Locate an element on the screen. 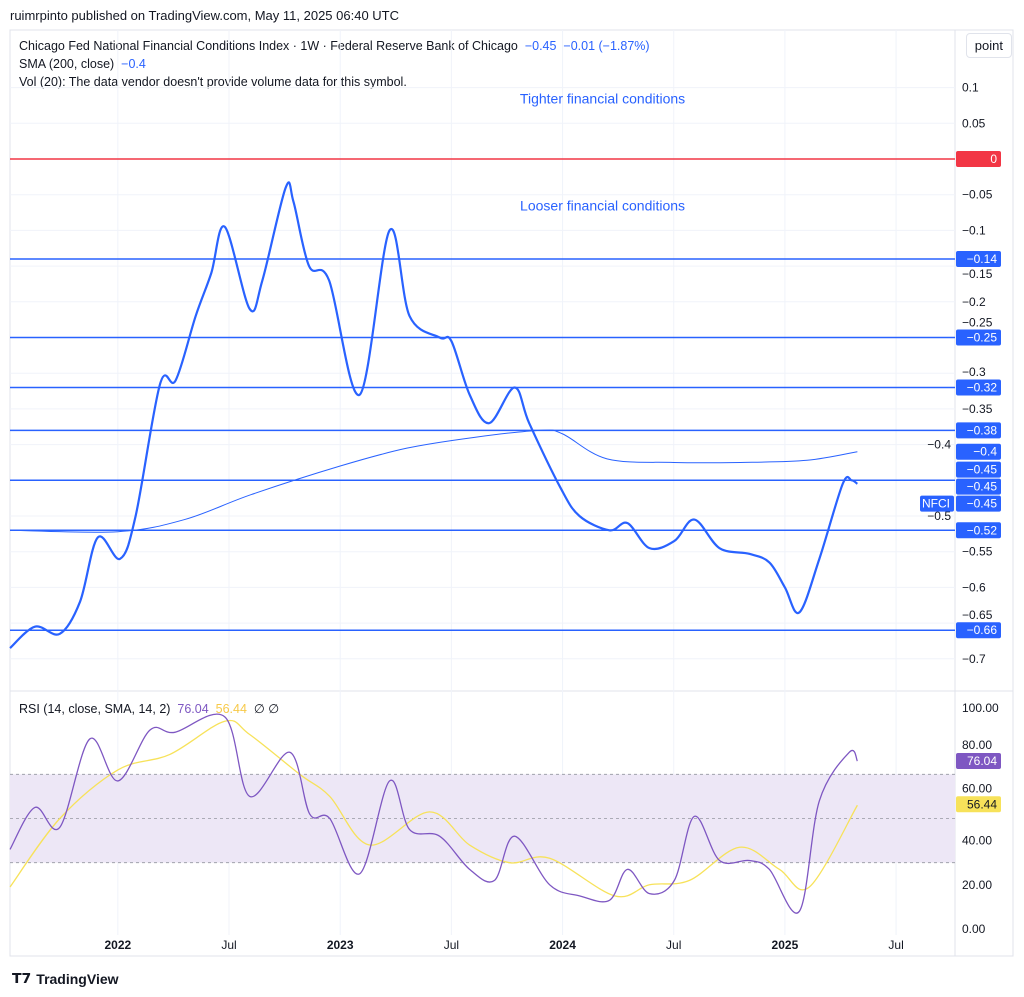  tradingview-logo: 𝗧𝟳 TradingView is located at coordinates (65, 978).